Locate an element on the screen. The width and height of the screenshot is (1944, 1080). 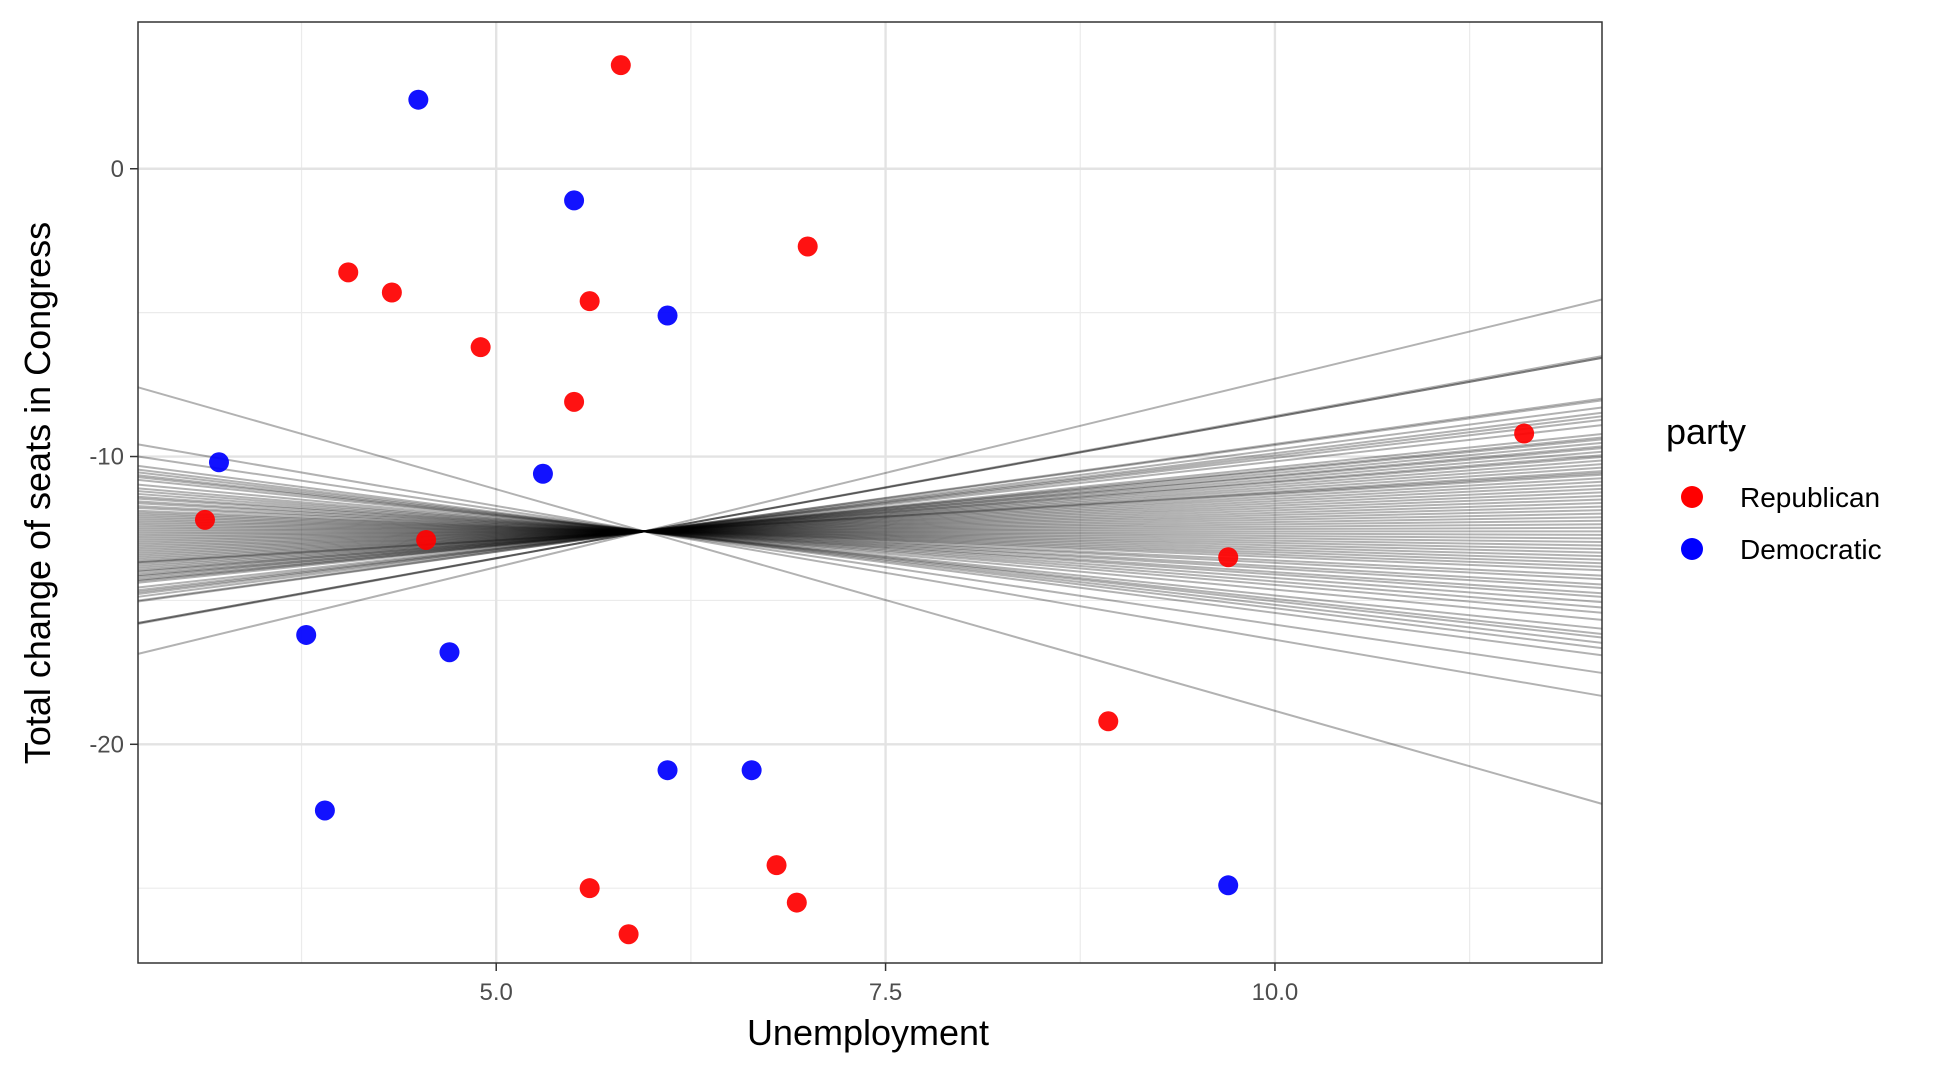
legend-title: party is located at coordinates (1706, 431).